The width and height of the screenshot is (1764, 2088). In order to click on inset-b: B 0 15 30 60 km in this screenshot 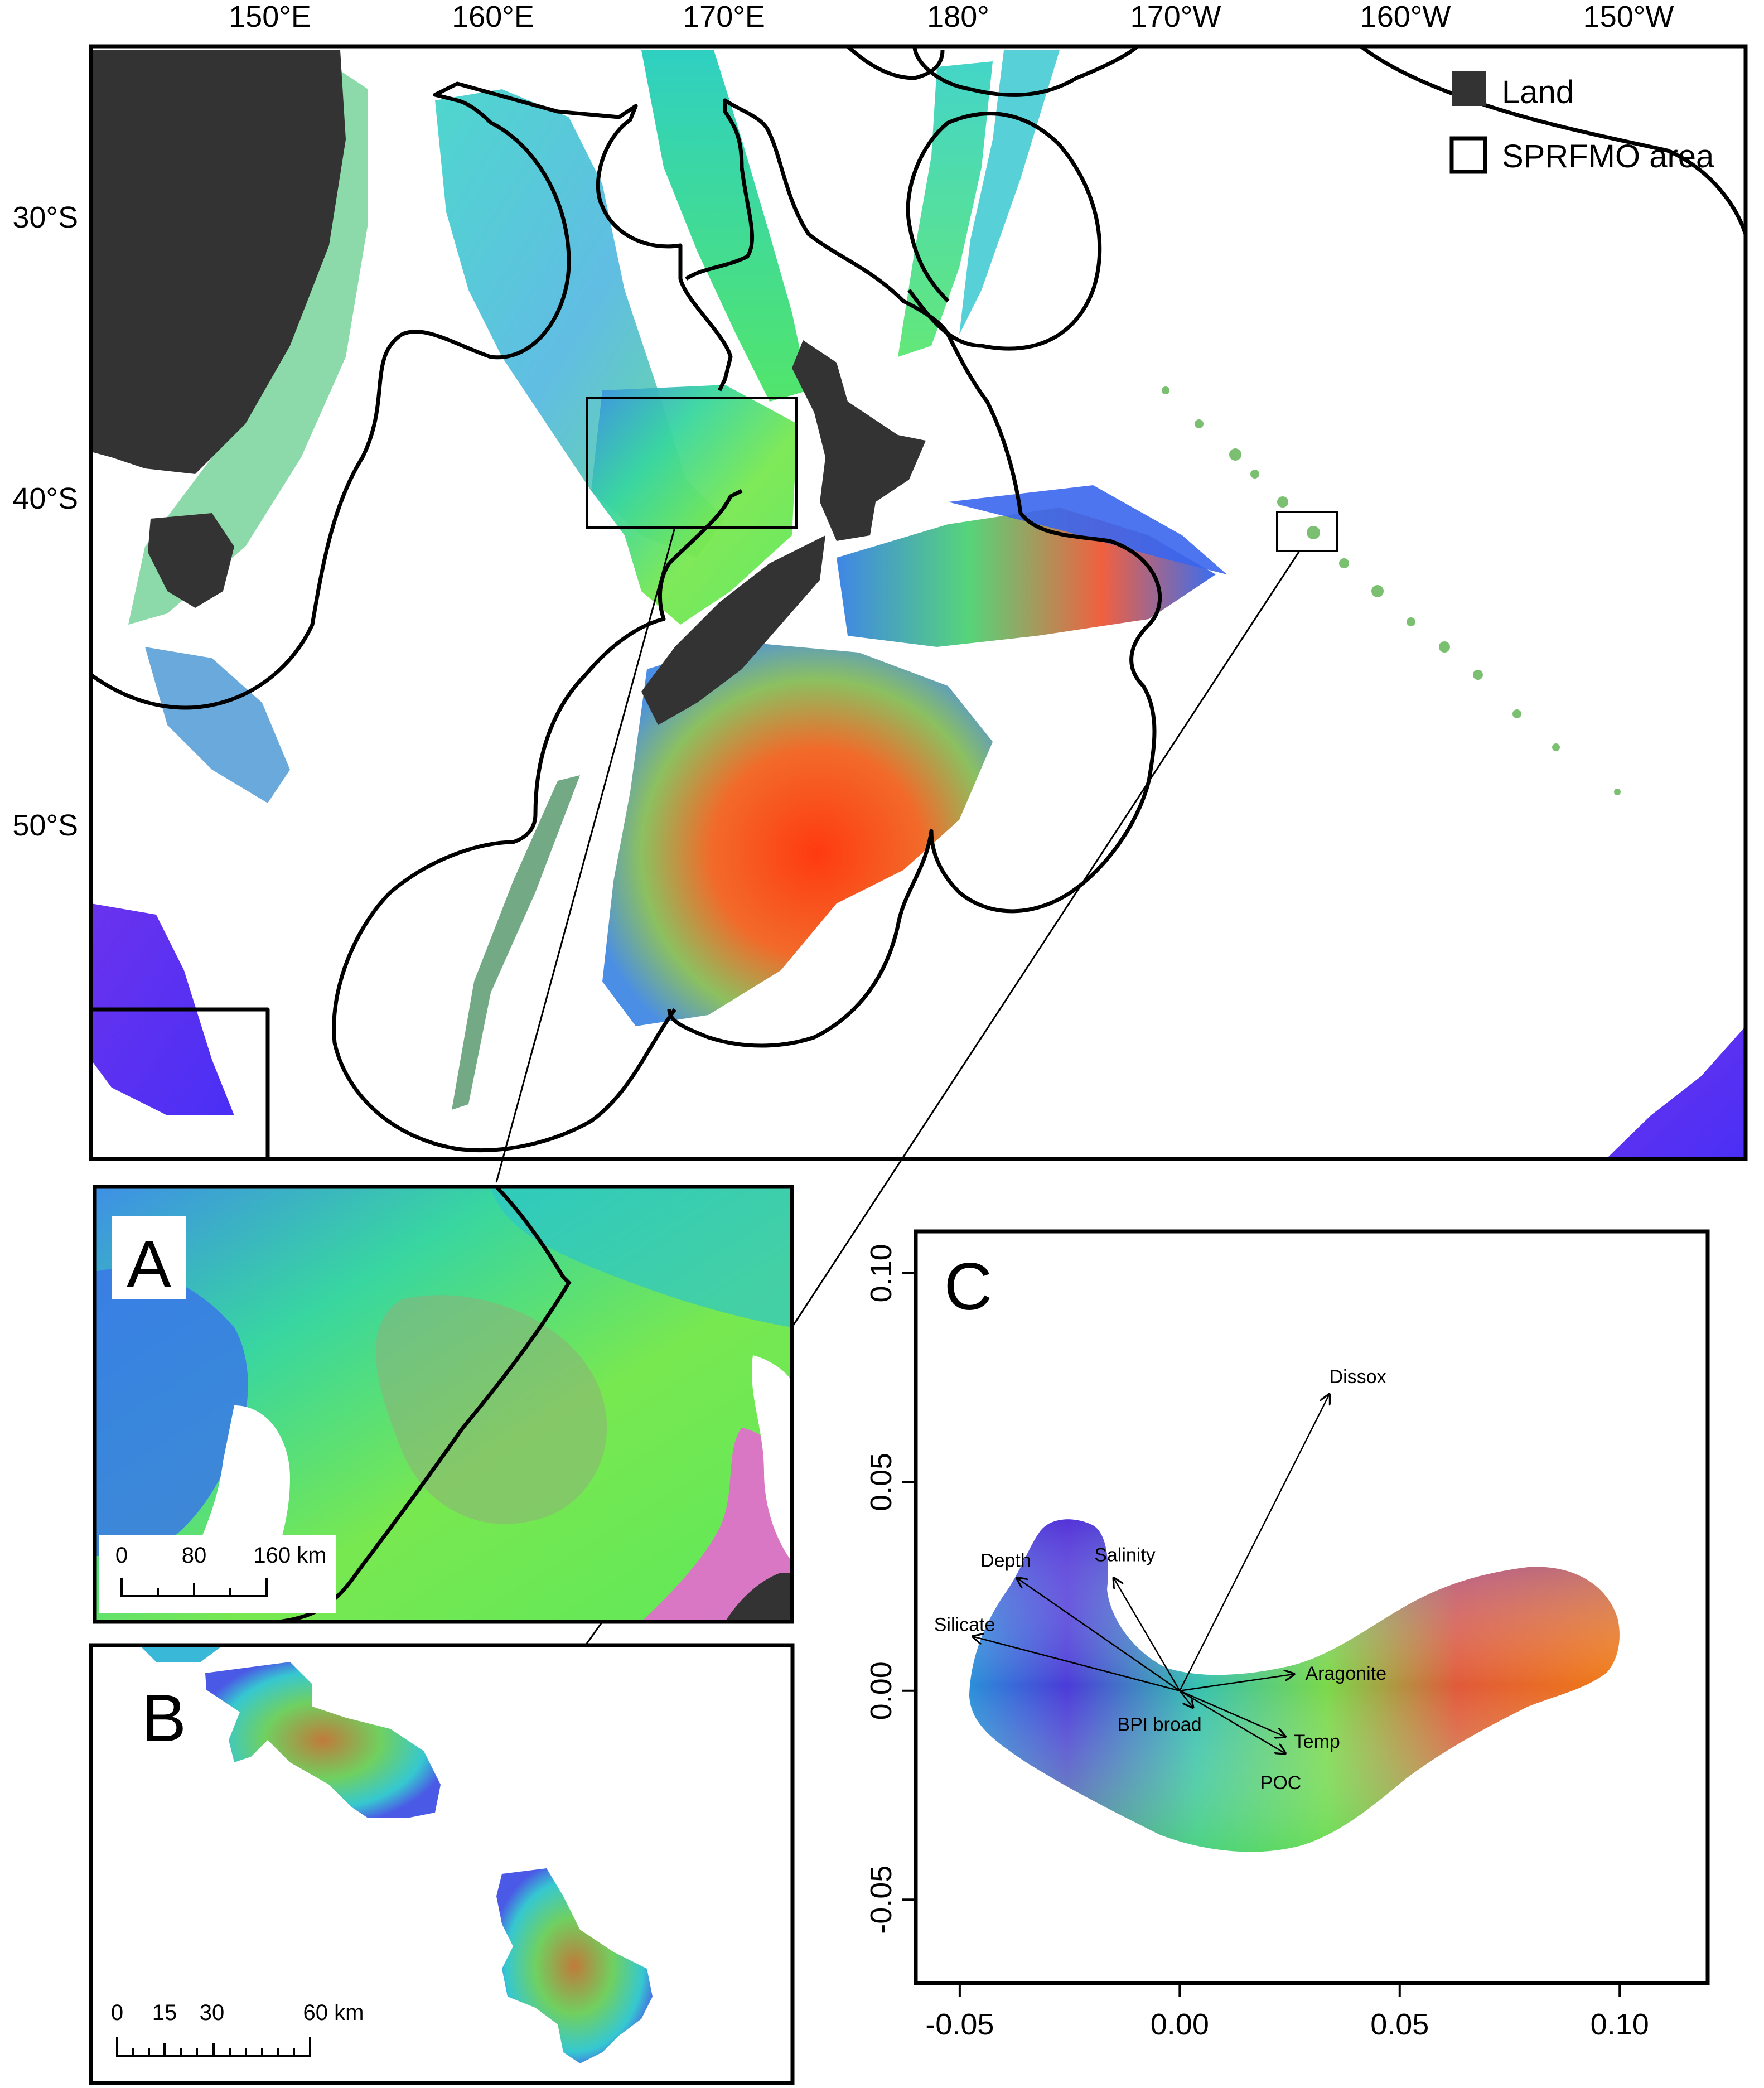, I will do `click(442, 1864)`.